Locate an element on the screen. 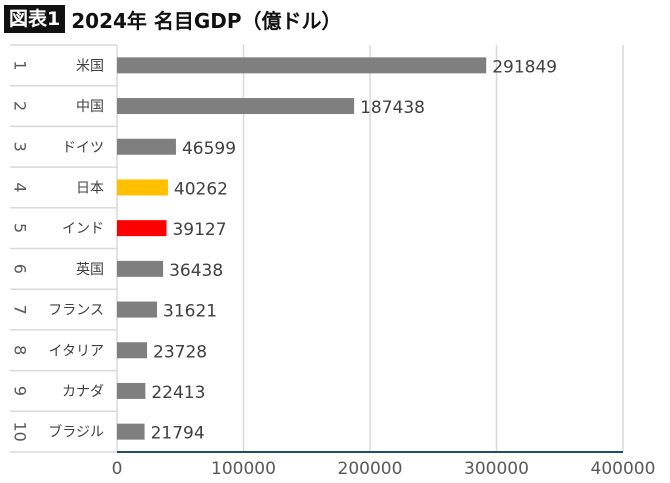 The image size is (670, 483). x-tick-label: 100000 is located at coordinates (243, 469).